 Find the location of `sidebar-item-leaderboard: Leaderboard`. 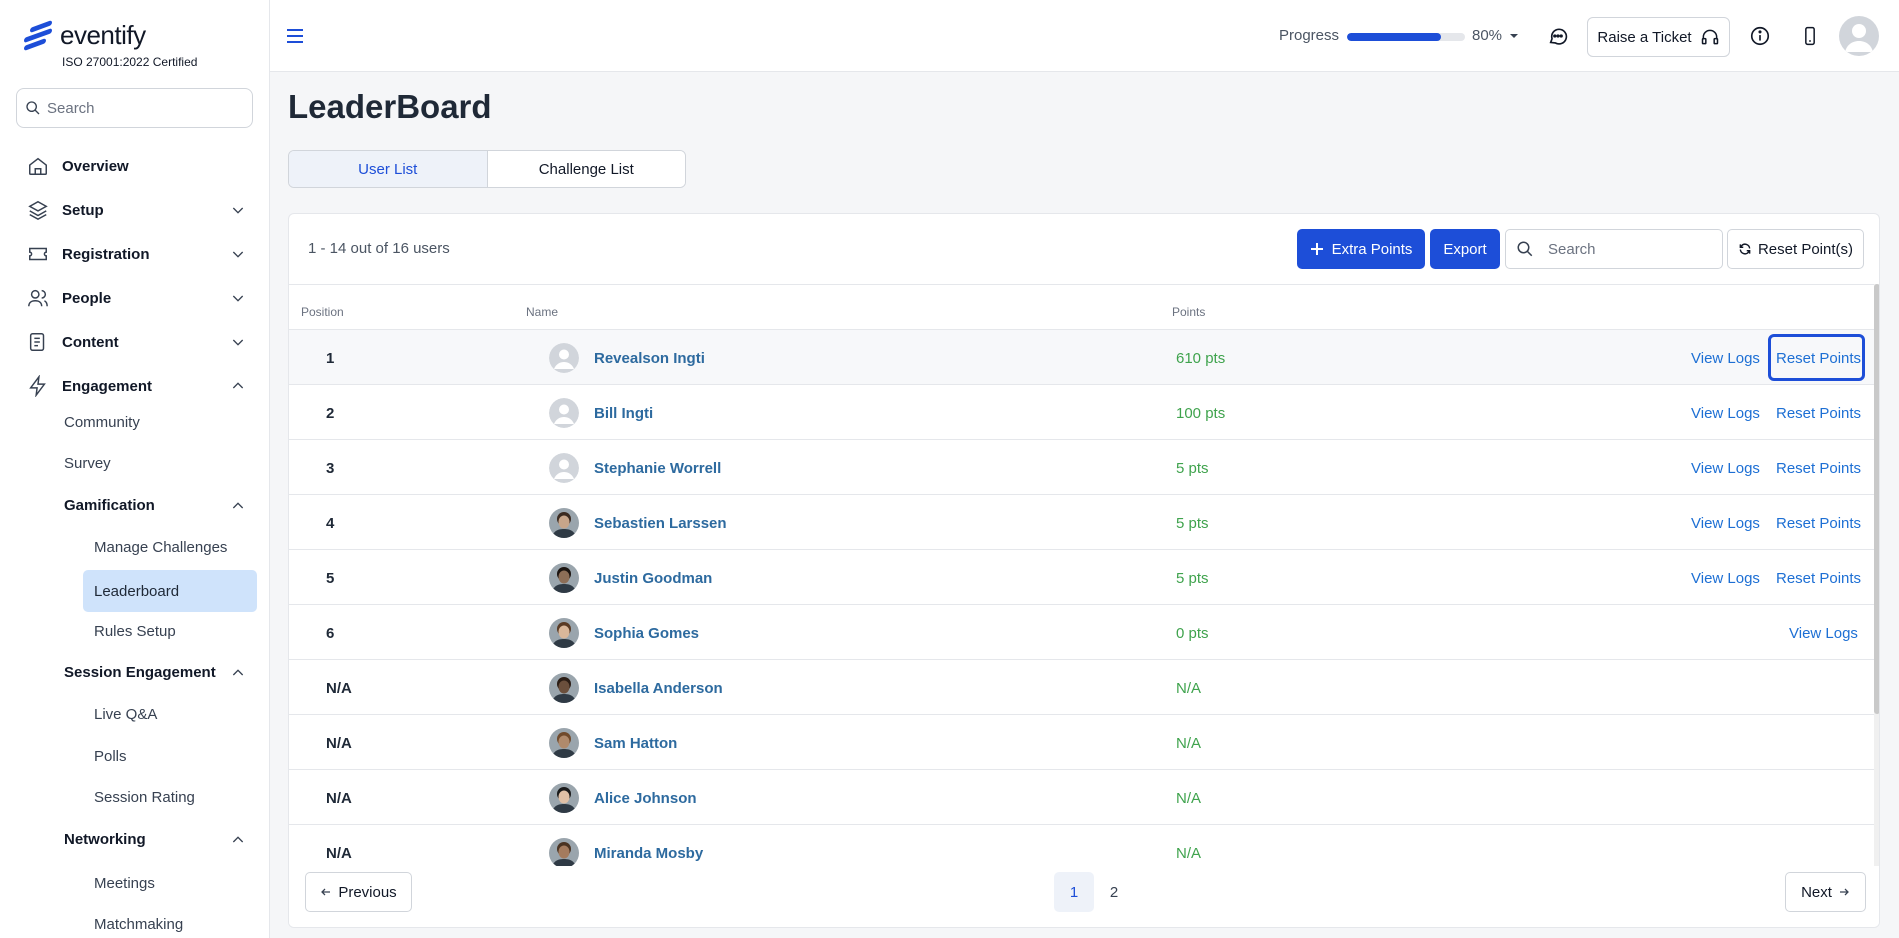

sidebar-item-leaderboard: Leaderboard is located at coordinates (170, 591).